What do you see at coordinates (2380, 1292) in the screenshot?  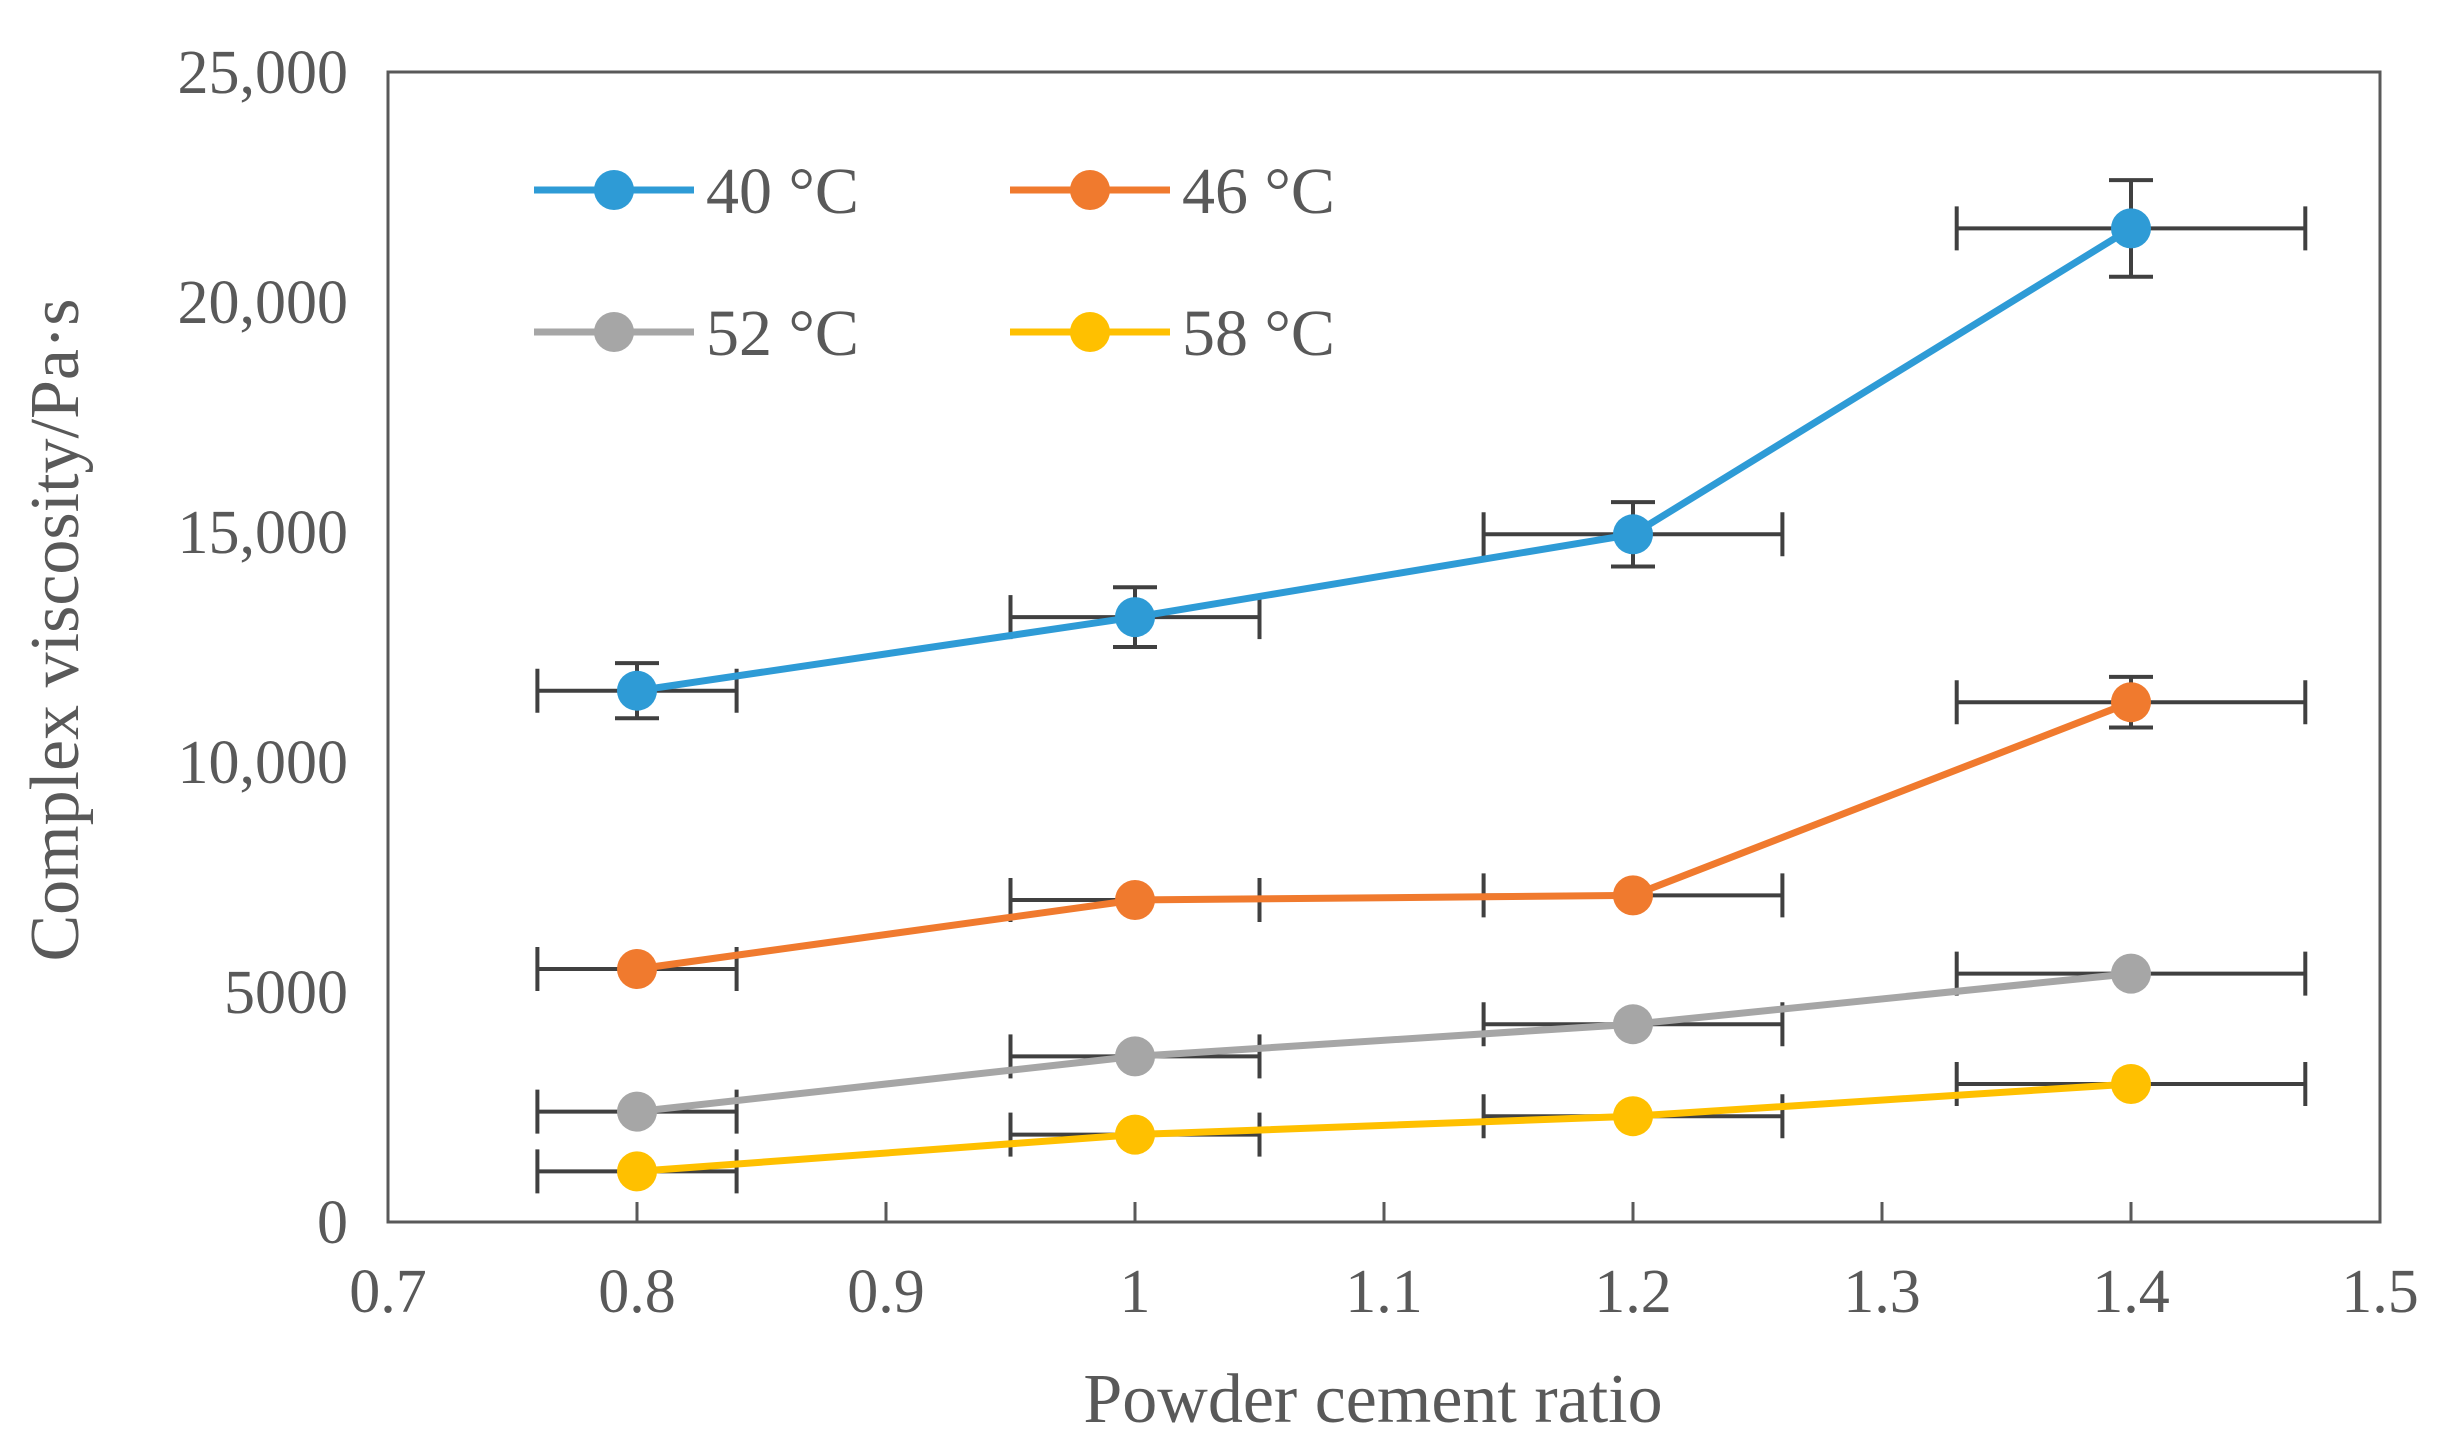 I see `x-tick-label-1-5: 1.5` at bounding box center [2380, 1292].